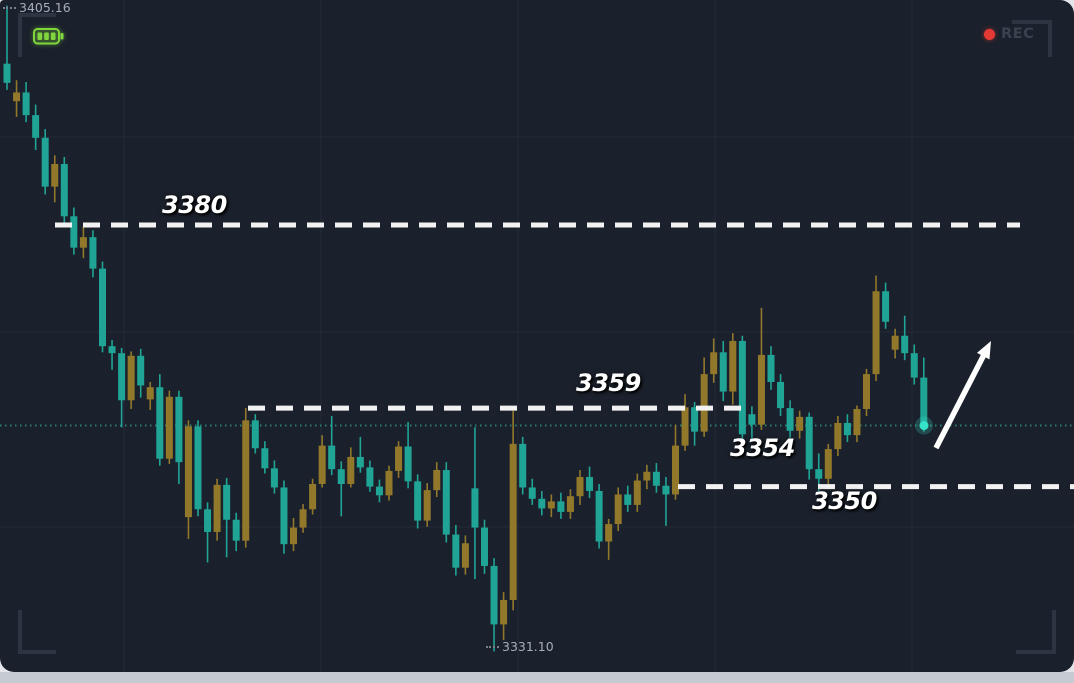 This screenshot has width=1074, height=683. I want to click on low-marker-tick-icon, so click(492, 647).